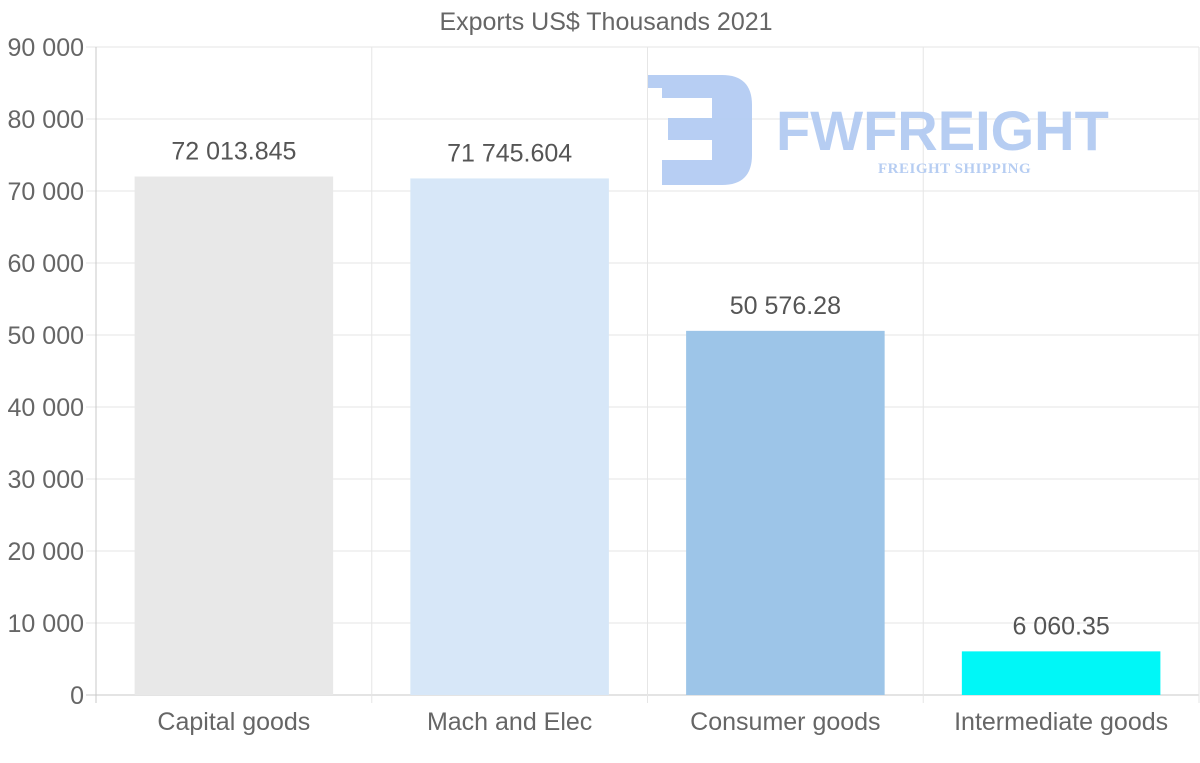 The image size is (1200, 763). Describe the element at coordinates (1060, 626) in the screenshot. I see `bar-value-label: 6 060.35` at that location.